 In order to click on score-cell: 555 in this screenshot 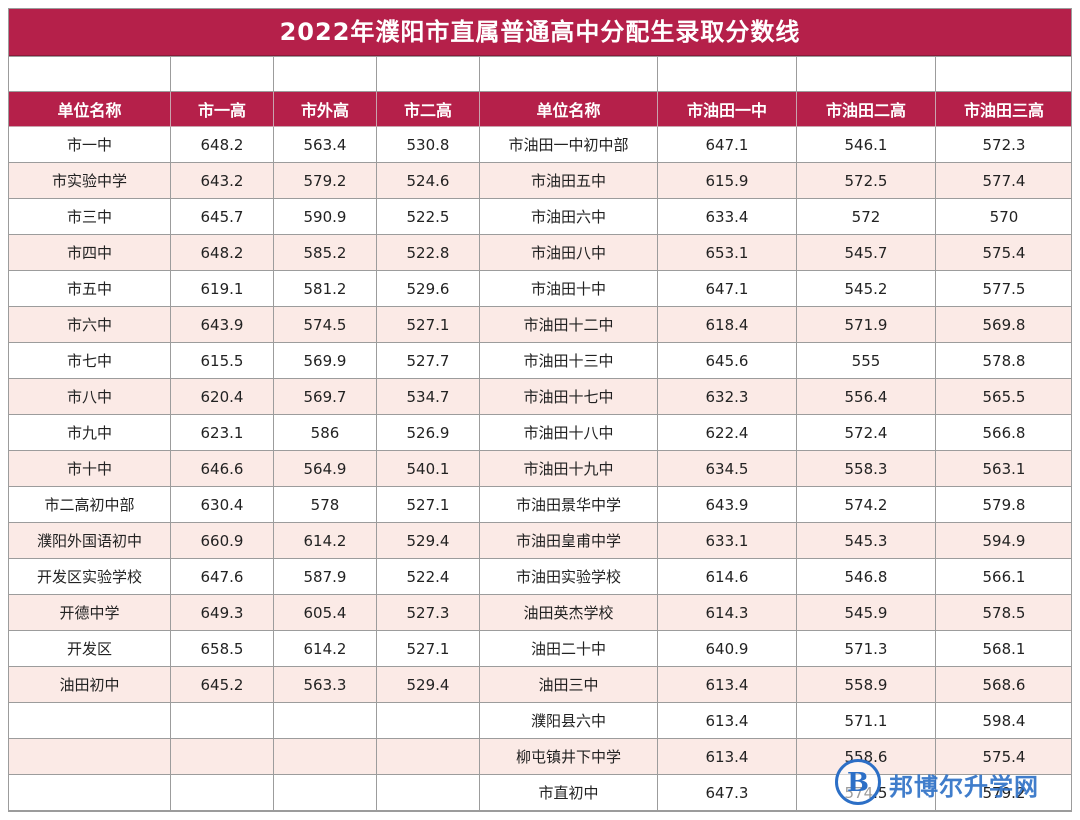, I will do `click(866, 360)`.